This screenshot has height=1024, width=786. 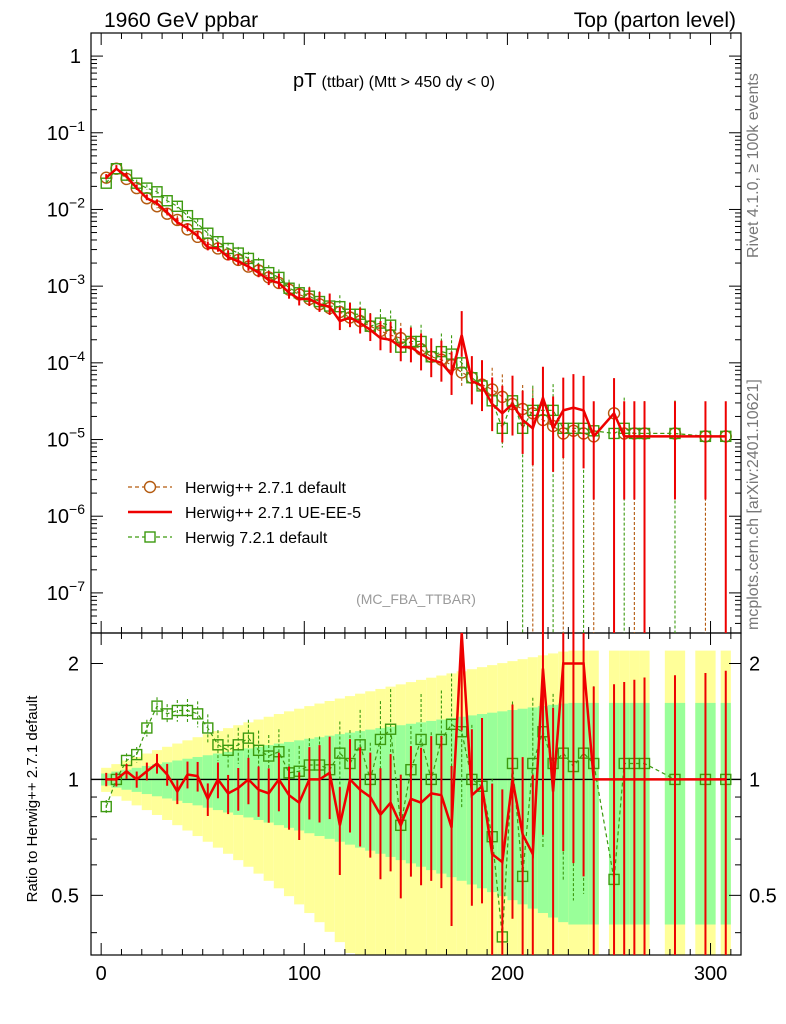 I want to click on rivet-label: Rivet 4.1.0, ≥ 100k events, so click(x=753, y=165).